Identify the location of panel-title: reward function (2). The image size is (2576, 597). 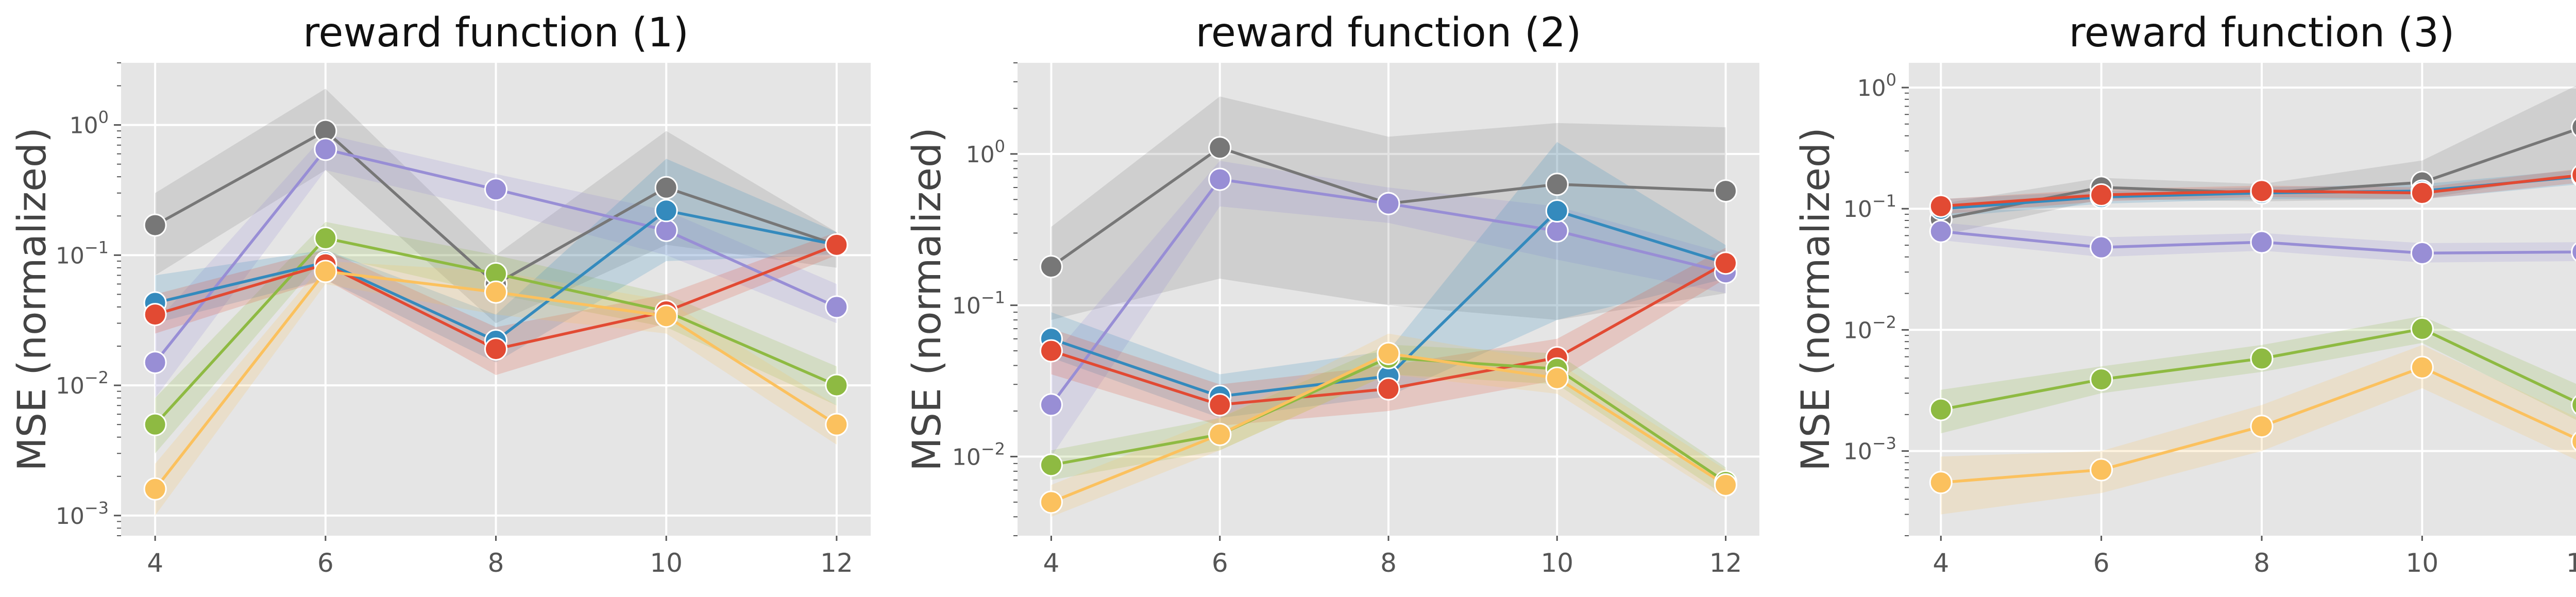
(1389, 33).